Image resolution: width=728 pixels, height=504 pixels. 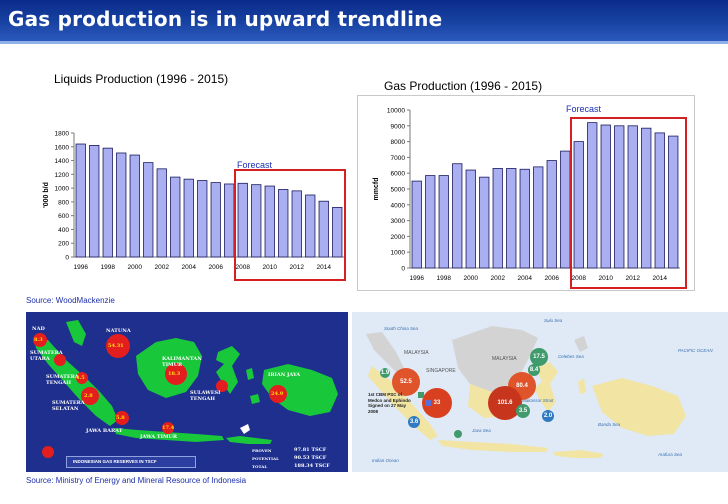 What do you see at coordinates (364, 42) in the screenshot?
I see `title-rule` at bounding box center [364, 42].